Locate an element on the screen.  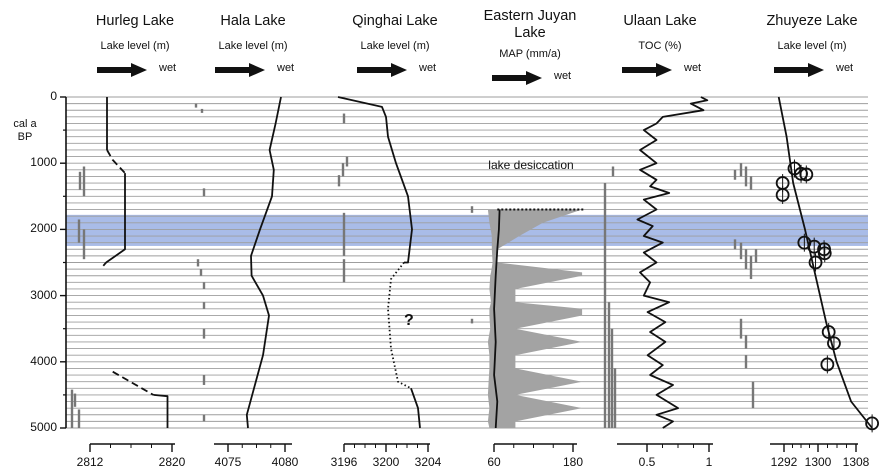
age-tick-label: 0 is located at coordinates (53, 96).